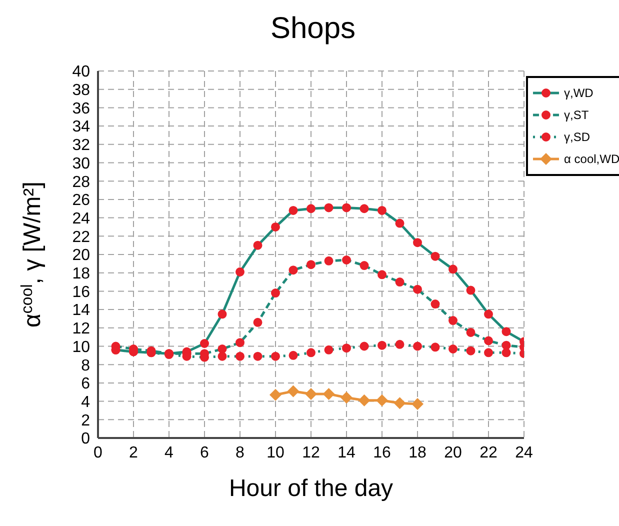  Describe the element at coordinates (81, 145) in the screenshot. I see `y-tick-label: 32` at that location.